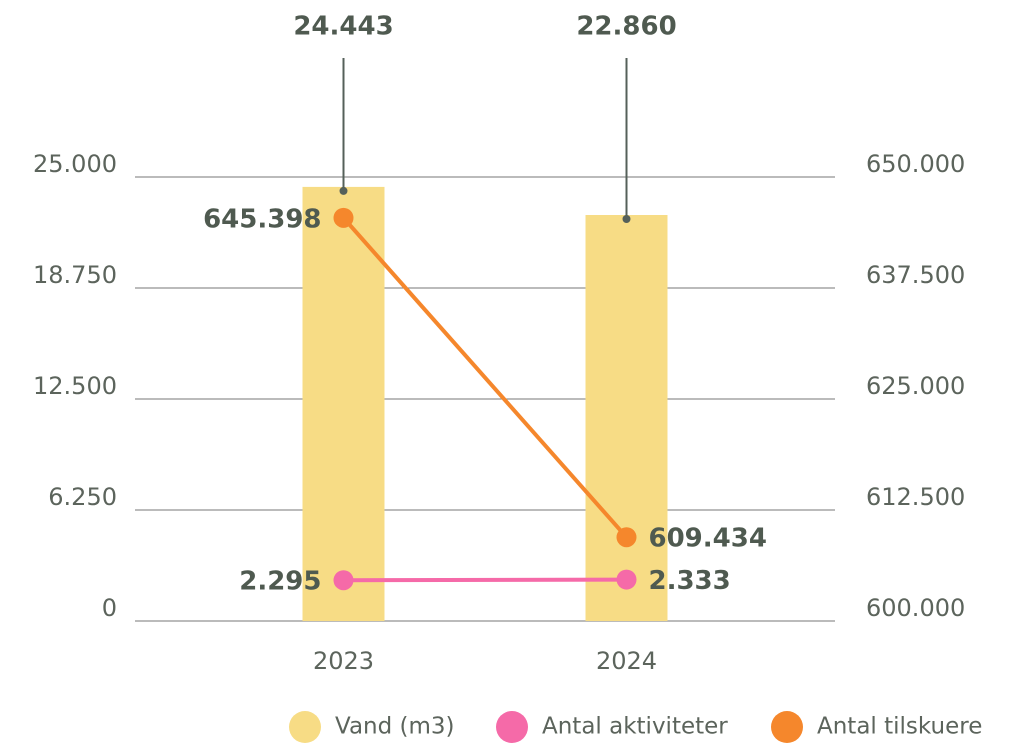  Describe the element at coordinates (626, 27) in the screenshot. I see `value-label: 22.860` at that location.